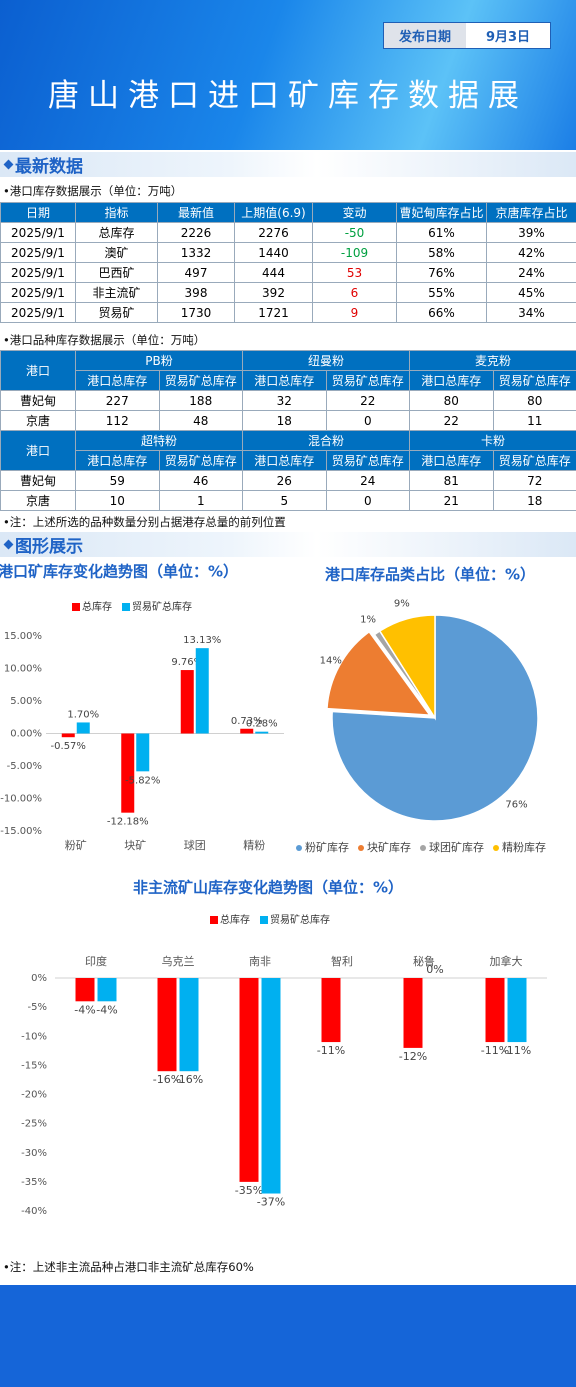 This screenshot has width=576, height=1387. I want to click on table-row: 2025/9/1 澳矿 1332 1440 -109 58% 42%, so click(288, 252).